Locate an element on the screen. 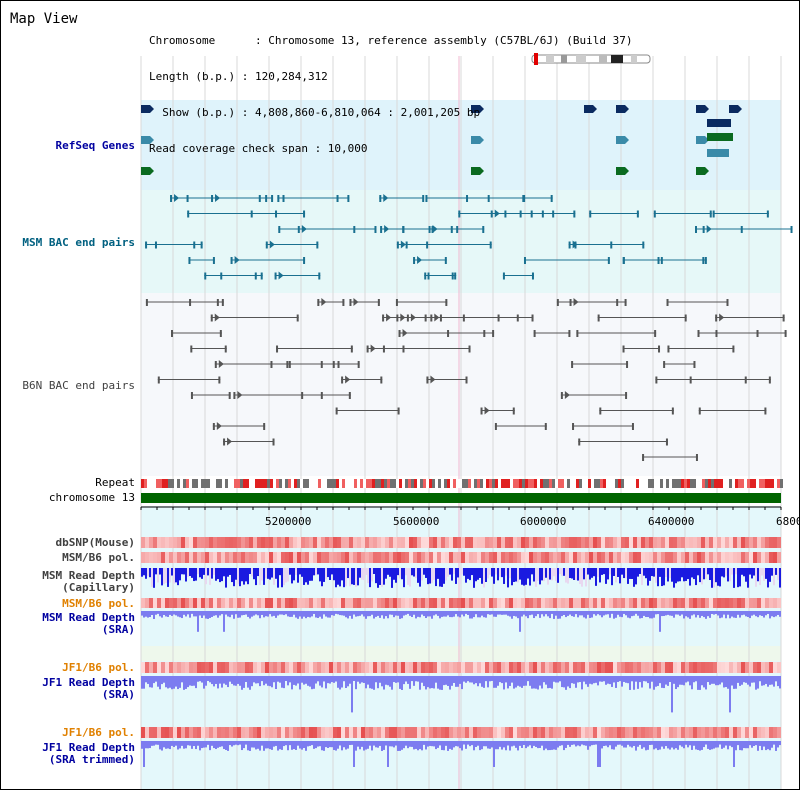 The image size is (800, 790). track-label-jf1-b6-pol: JF1/B6 pol. is located at coordinates (98, 667).